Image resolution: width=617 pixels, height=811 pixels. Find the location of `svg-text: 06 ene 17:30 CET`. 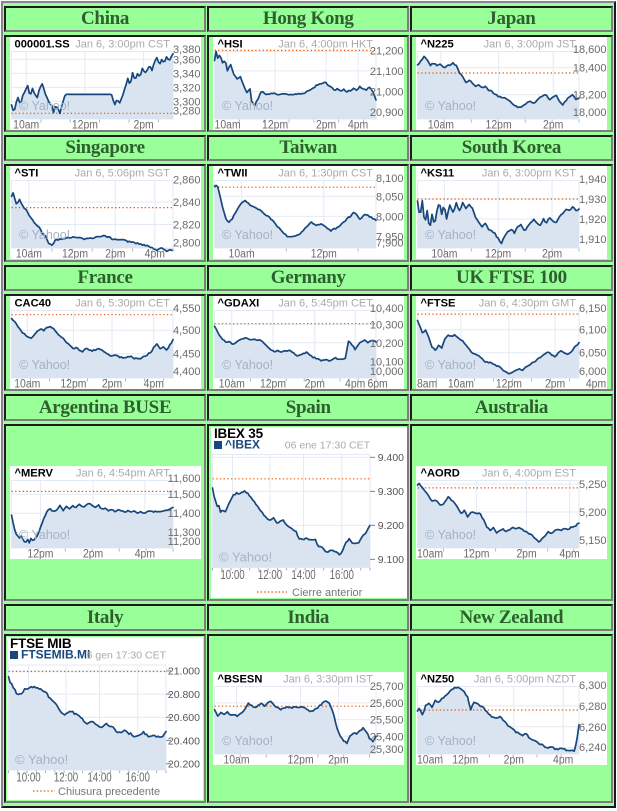

svg-text: 06 ene 17:30 CET is located at coordinates (328, 445).